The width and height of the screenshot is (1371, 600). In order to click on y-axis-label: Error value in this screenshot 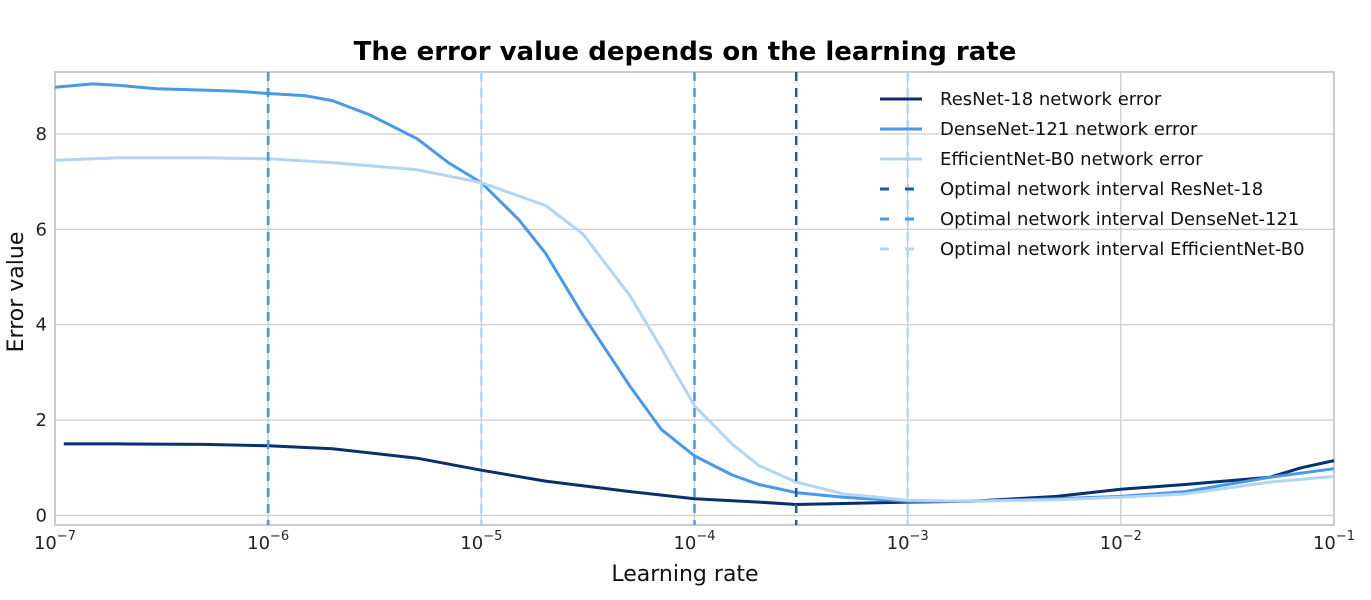, I will do `click(16, 292)`.